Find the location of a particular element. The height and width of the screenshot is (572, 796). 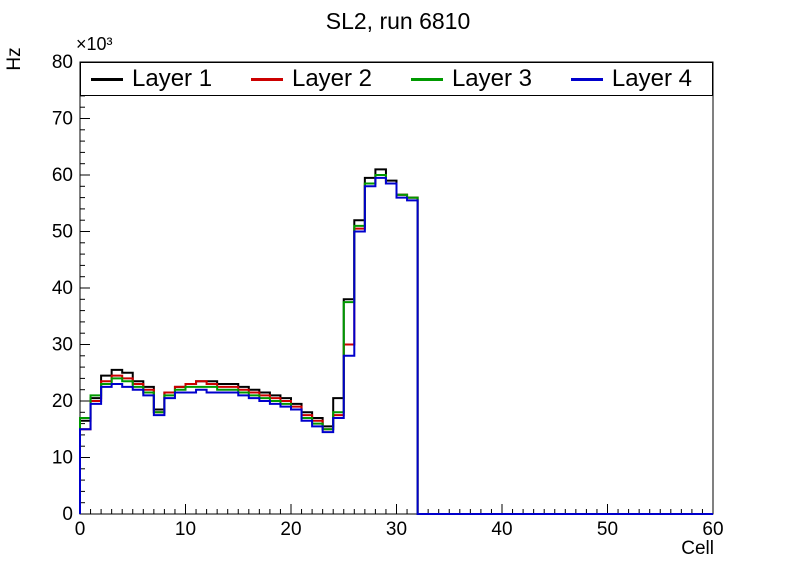

chart-title: SL2, run 6810 is located at coordinates (398, 21).